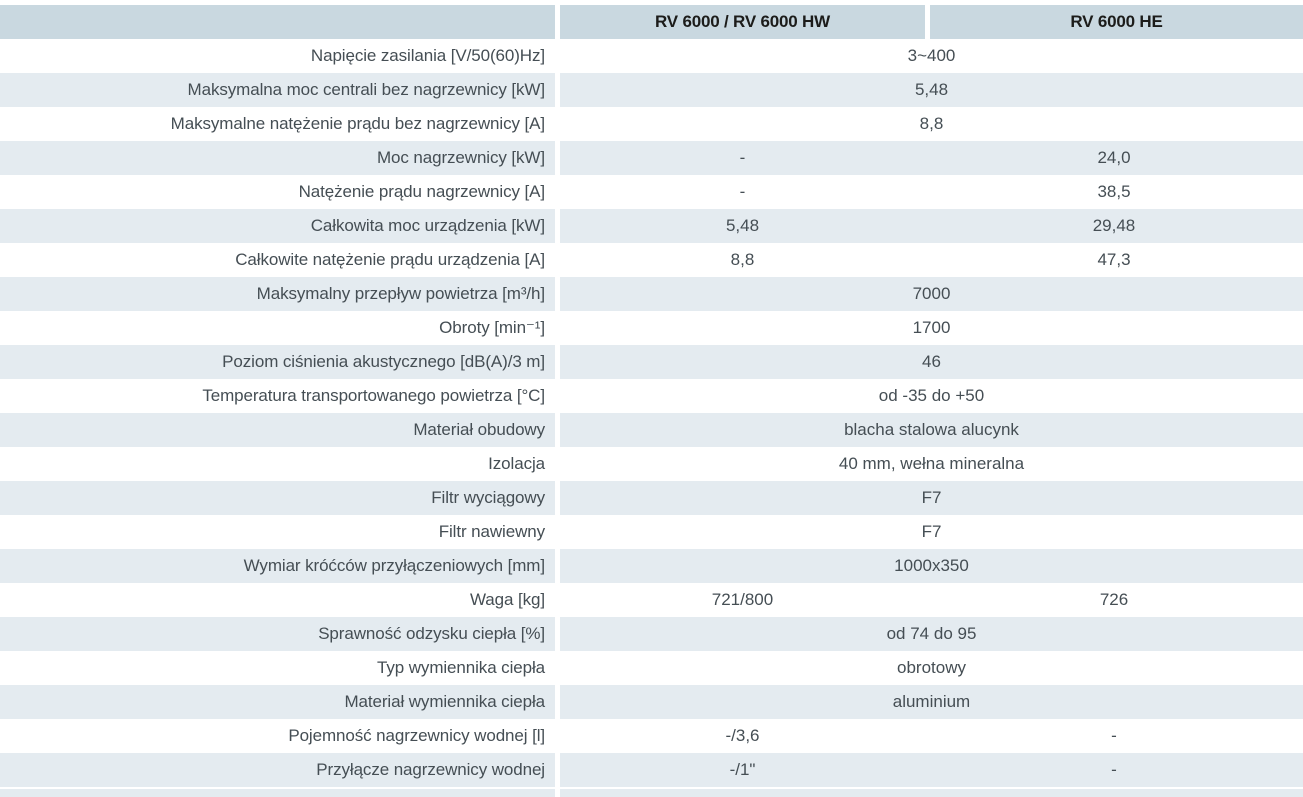  Describe the element at coordinates (1114, 599) in the screenshot. I see `row-value-col2: 726` at that location.